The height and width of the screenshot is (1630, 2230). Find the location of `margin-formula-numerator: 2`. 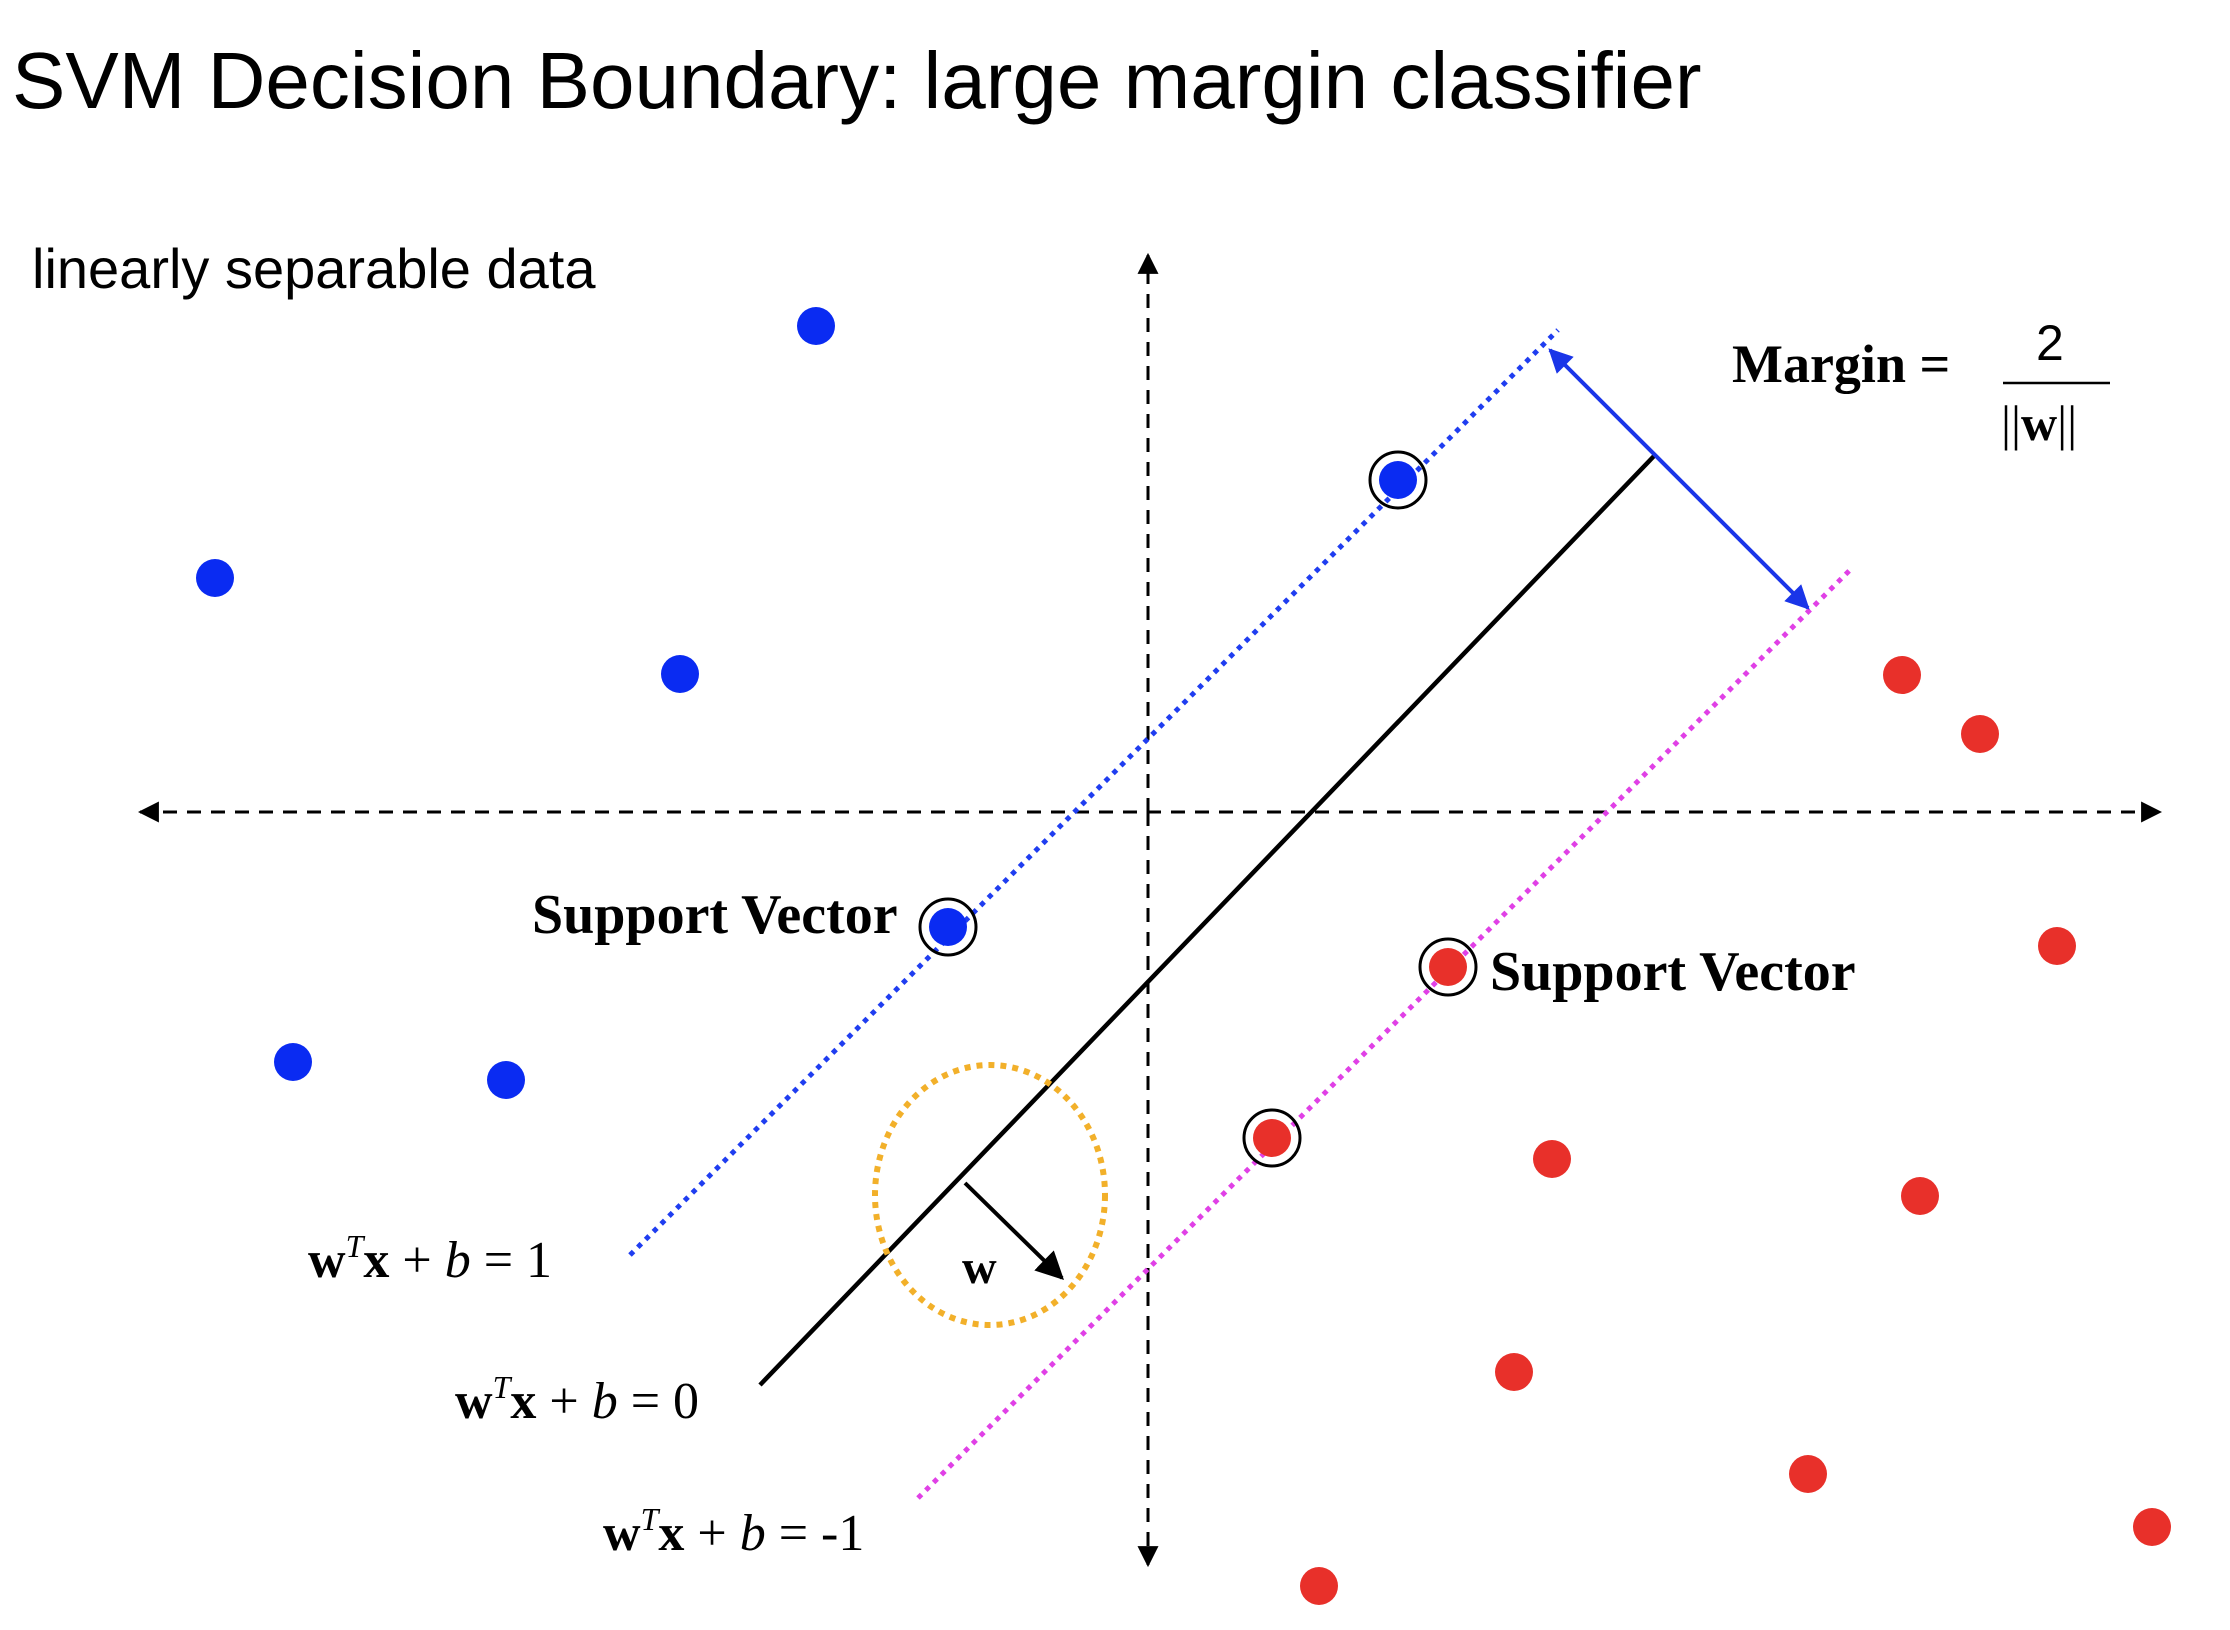

margin-formula-numerator: 2 is located at coordinates (2050, 343).